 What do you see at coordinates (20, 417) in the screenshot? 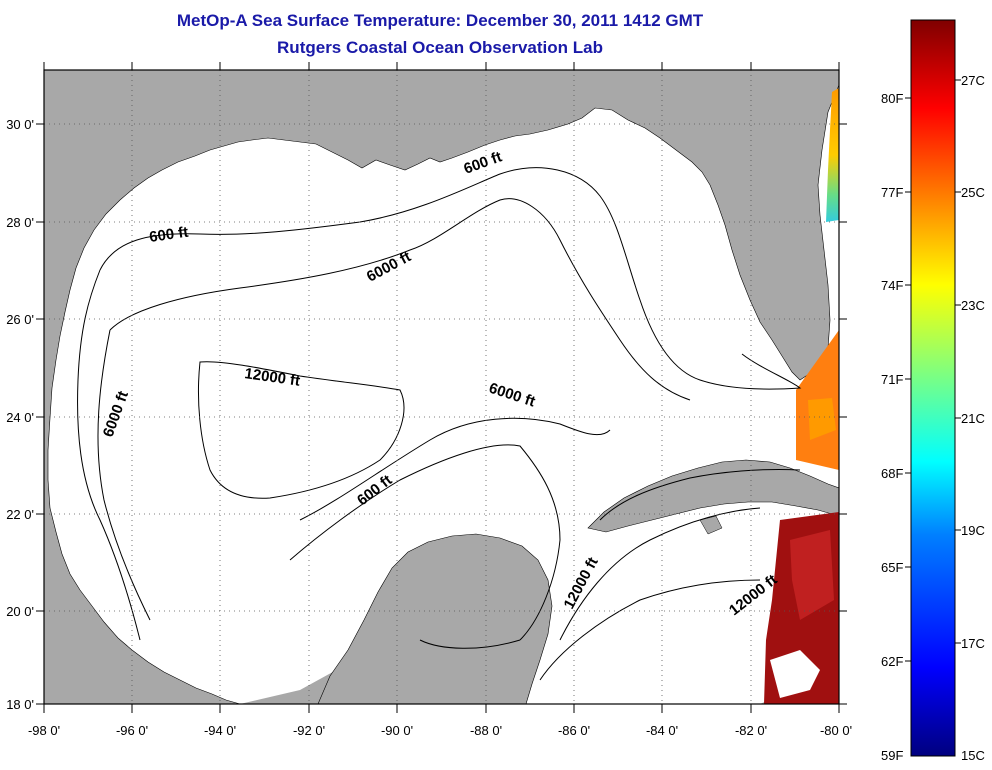
I see `y-tick-label: 24 0'` at bounding box center [20, 417].